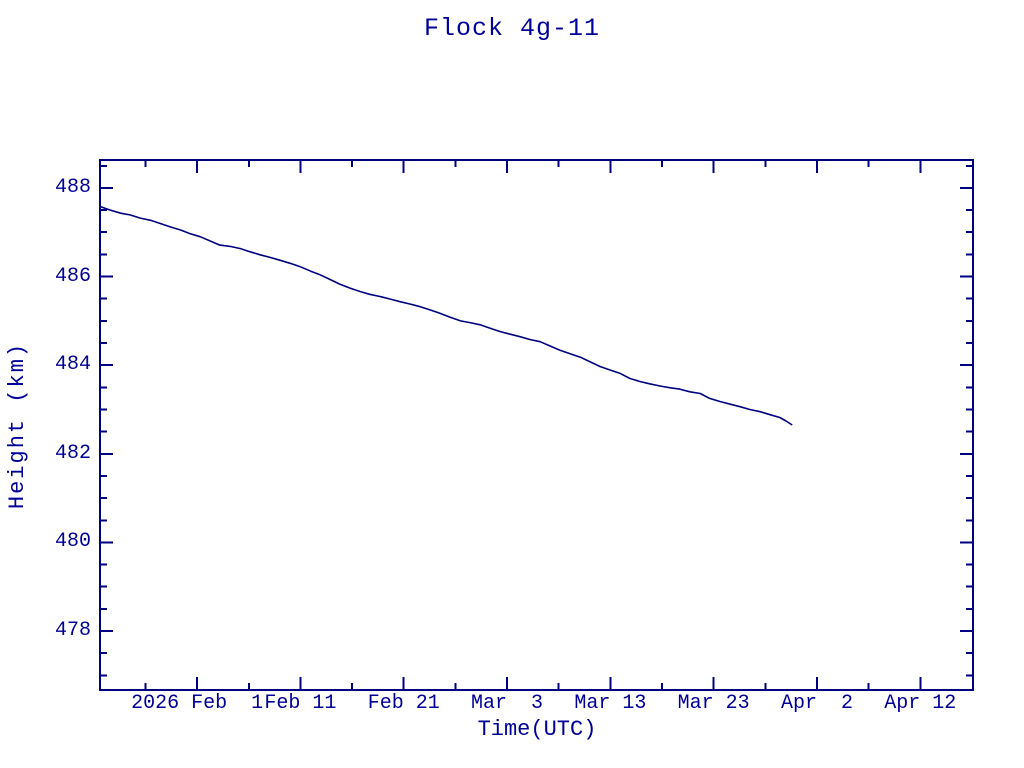  I want to click on y-tick-label: 480, so click(72, 542).